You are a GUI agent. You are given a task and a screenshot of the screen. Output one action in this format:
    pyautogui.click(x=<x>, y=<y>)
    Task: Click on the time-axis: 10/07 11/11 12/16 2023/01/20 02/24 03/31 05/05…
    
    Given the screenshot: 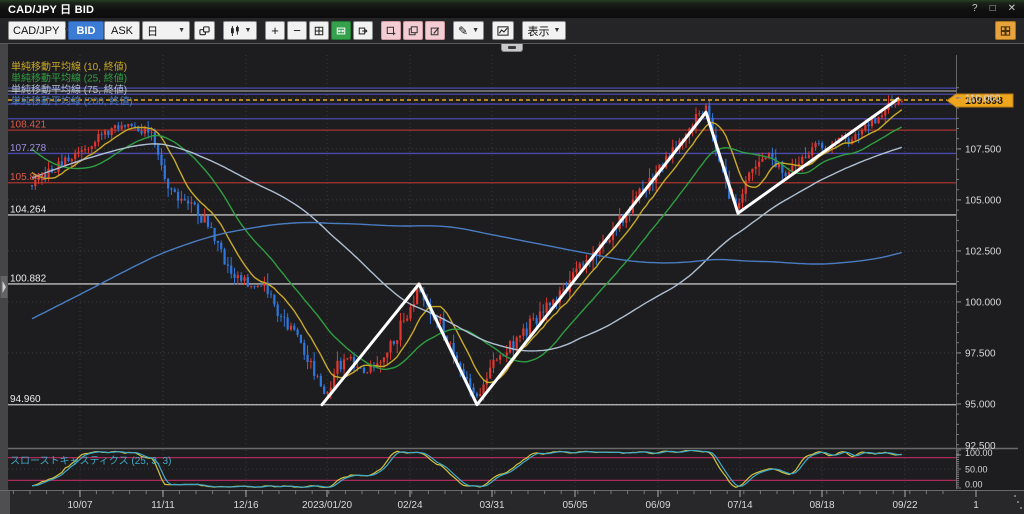 What is the action you would take?
    pyautogui.click(x=495, y=500)
    